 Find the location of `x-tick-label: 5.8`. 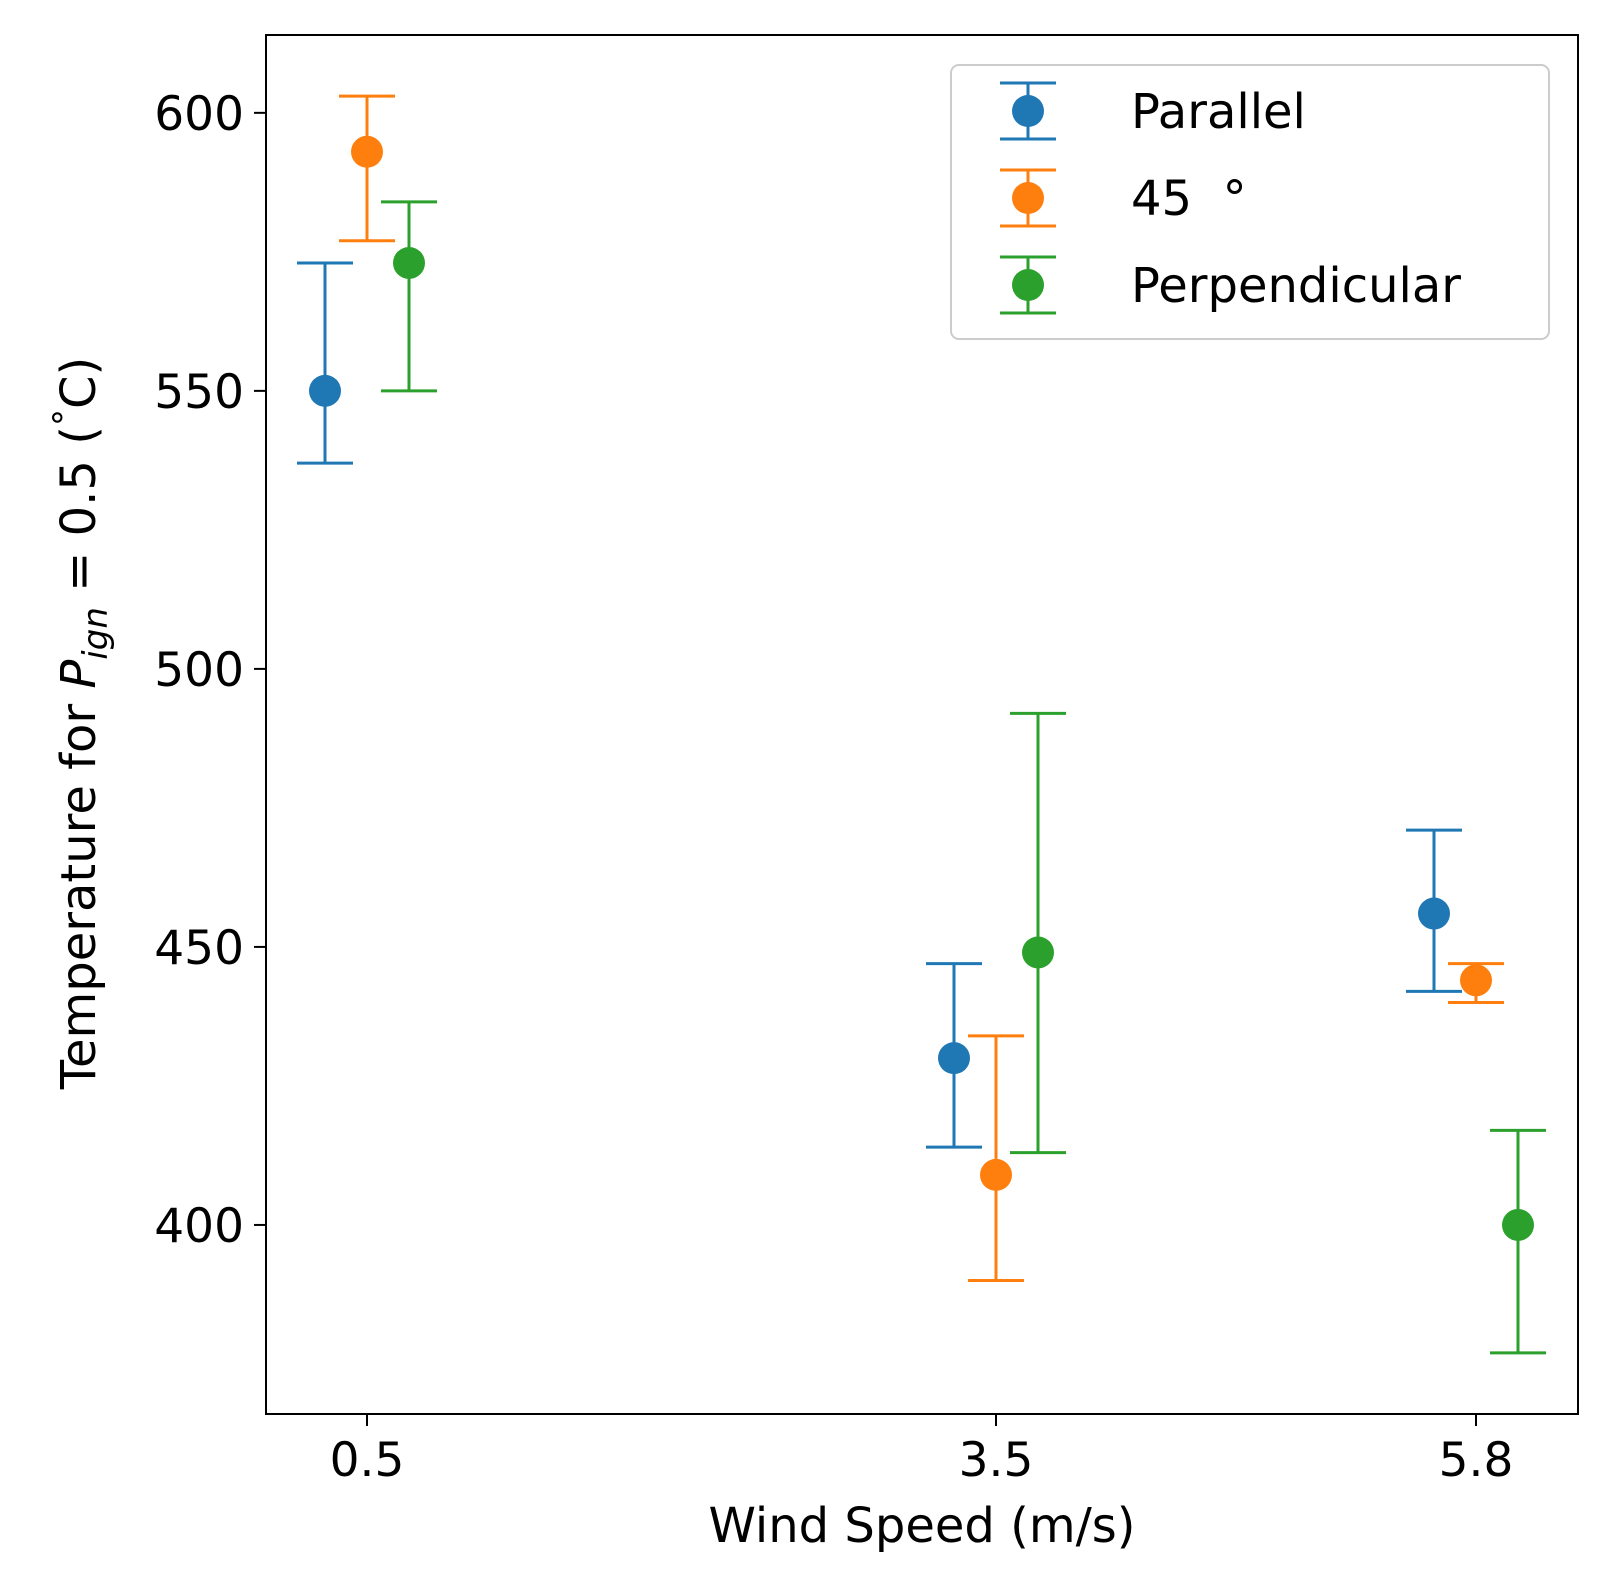

x-tick-label: 5.8 is located at coordinates (1476, 1460).